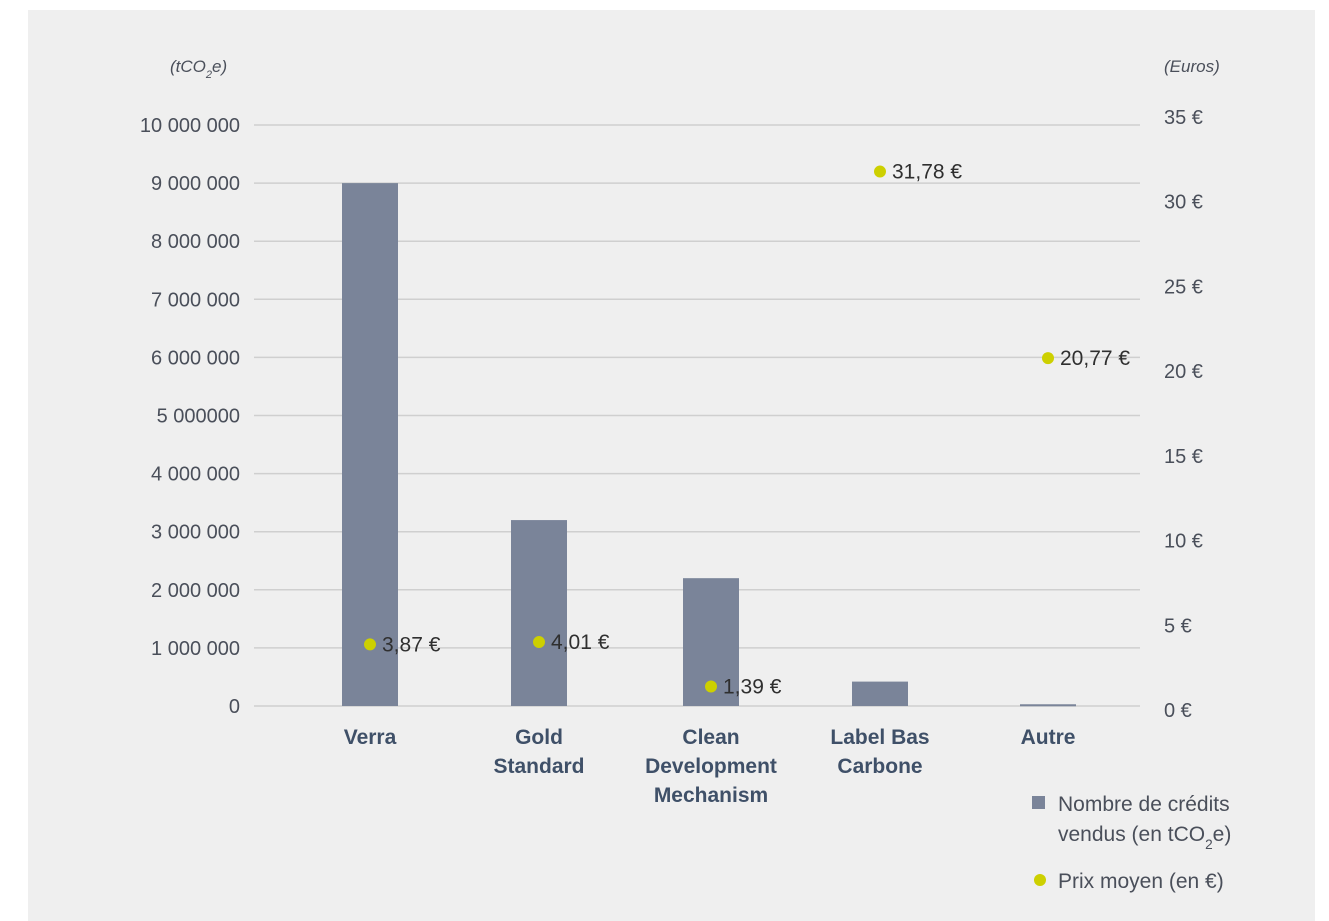  Describe the element at coordinates (927, 172) in the screenshot. I see `price-label-3: 31,78 €` at that location.